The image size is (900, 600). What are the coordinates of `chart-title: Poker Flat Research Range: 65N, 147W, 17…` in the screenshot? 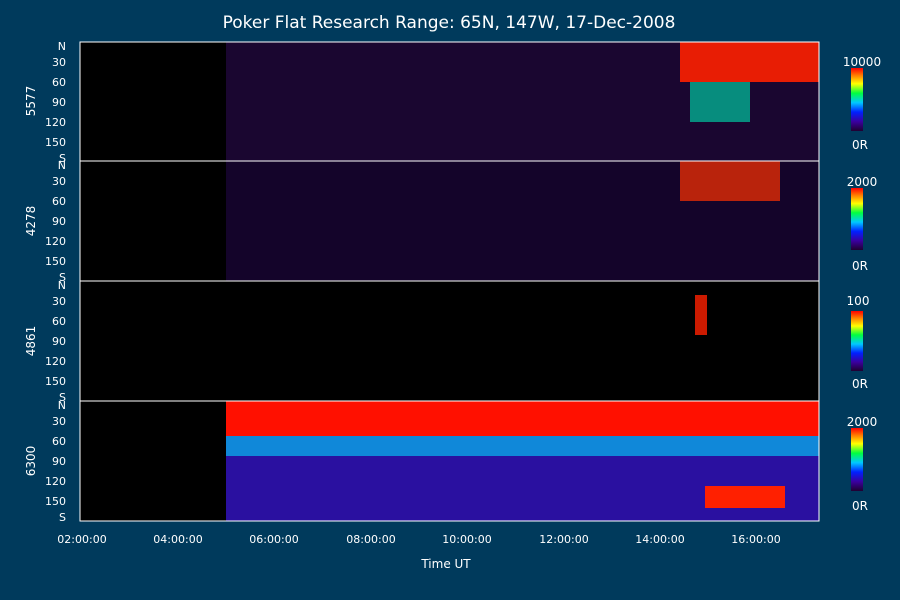 It's located at (449, 23).